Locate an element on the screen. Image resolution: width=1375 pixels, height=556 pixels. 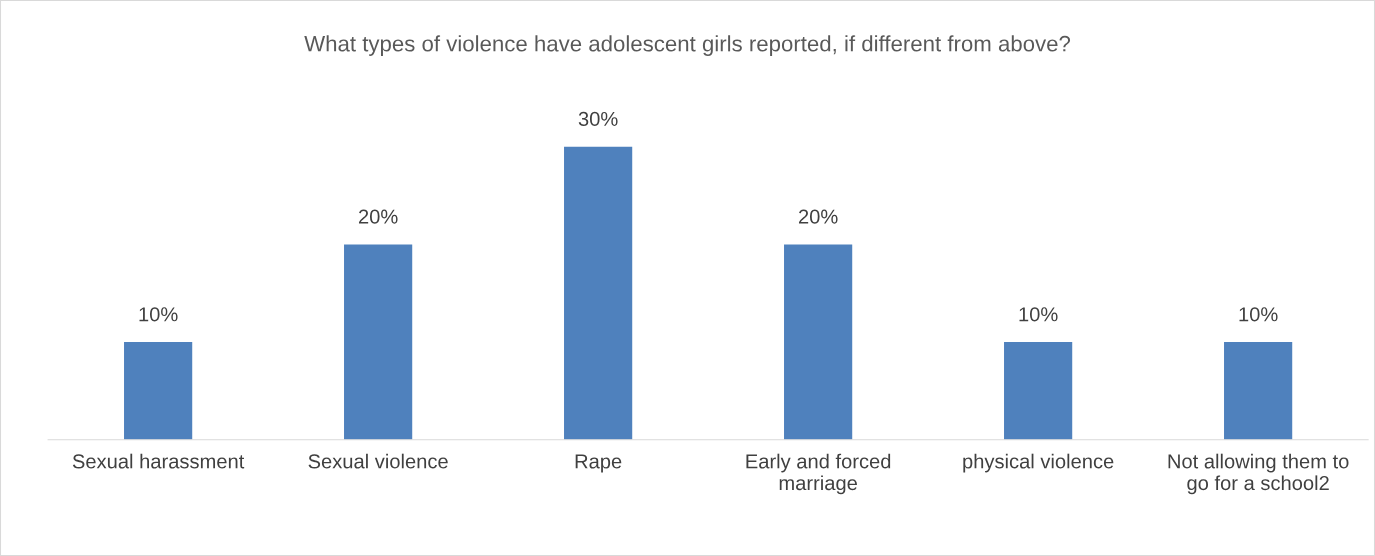
x-tick-label: Early and forced marriage is located at coordinates (818, 474).